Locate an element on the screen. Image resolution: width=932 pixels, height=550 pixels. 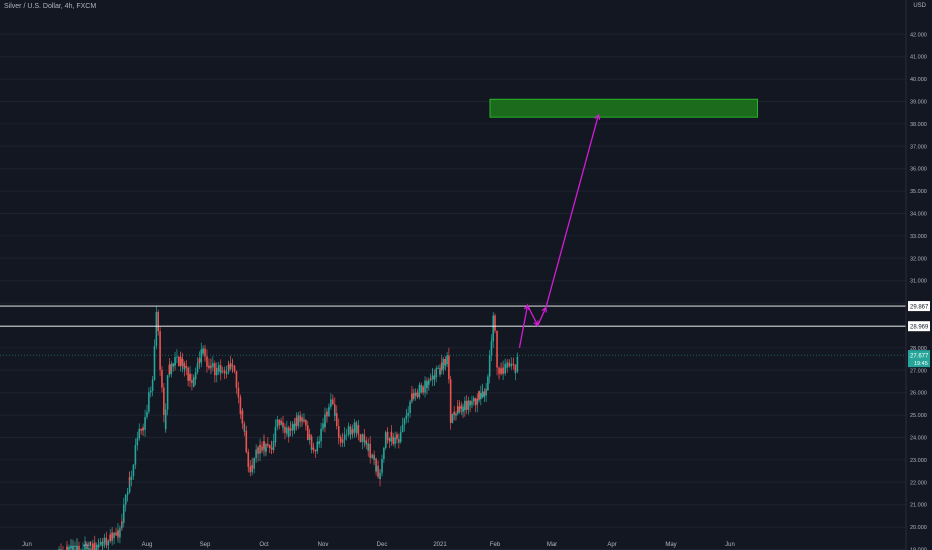
price-tick-label: 33.000 is located at coordinates (918, 237).